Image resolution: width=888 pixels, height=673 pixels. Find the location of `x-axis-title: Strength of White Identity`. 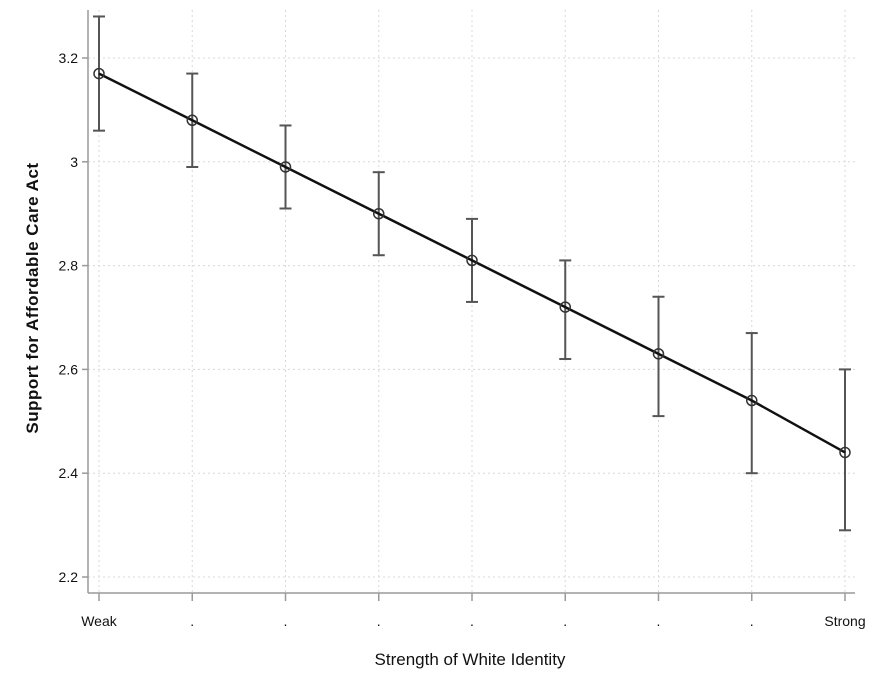

x-axis-title: Strength of White Identity is located at coordinates (470, 659).